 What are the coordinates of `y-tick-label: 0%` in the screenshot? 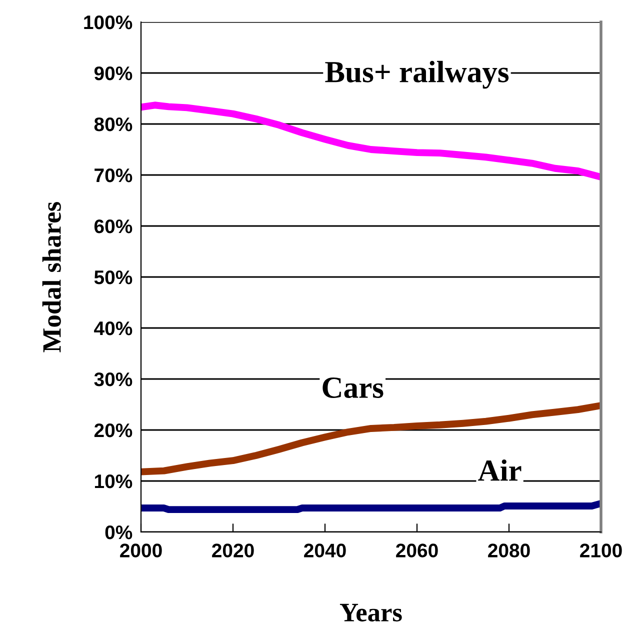 It's located at (118, 532).